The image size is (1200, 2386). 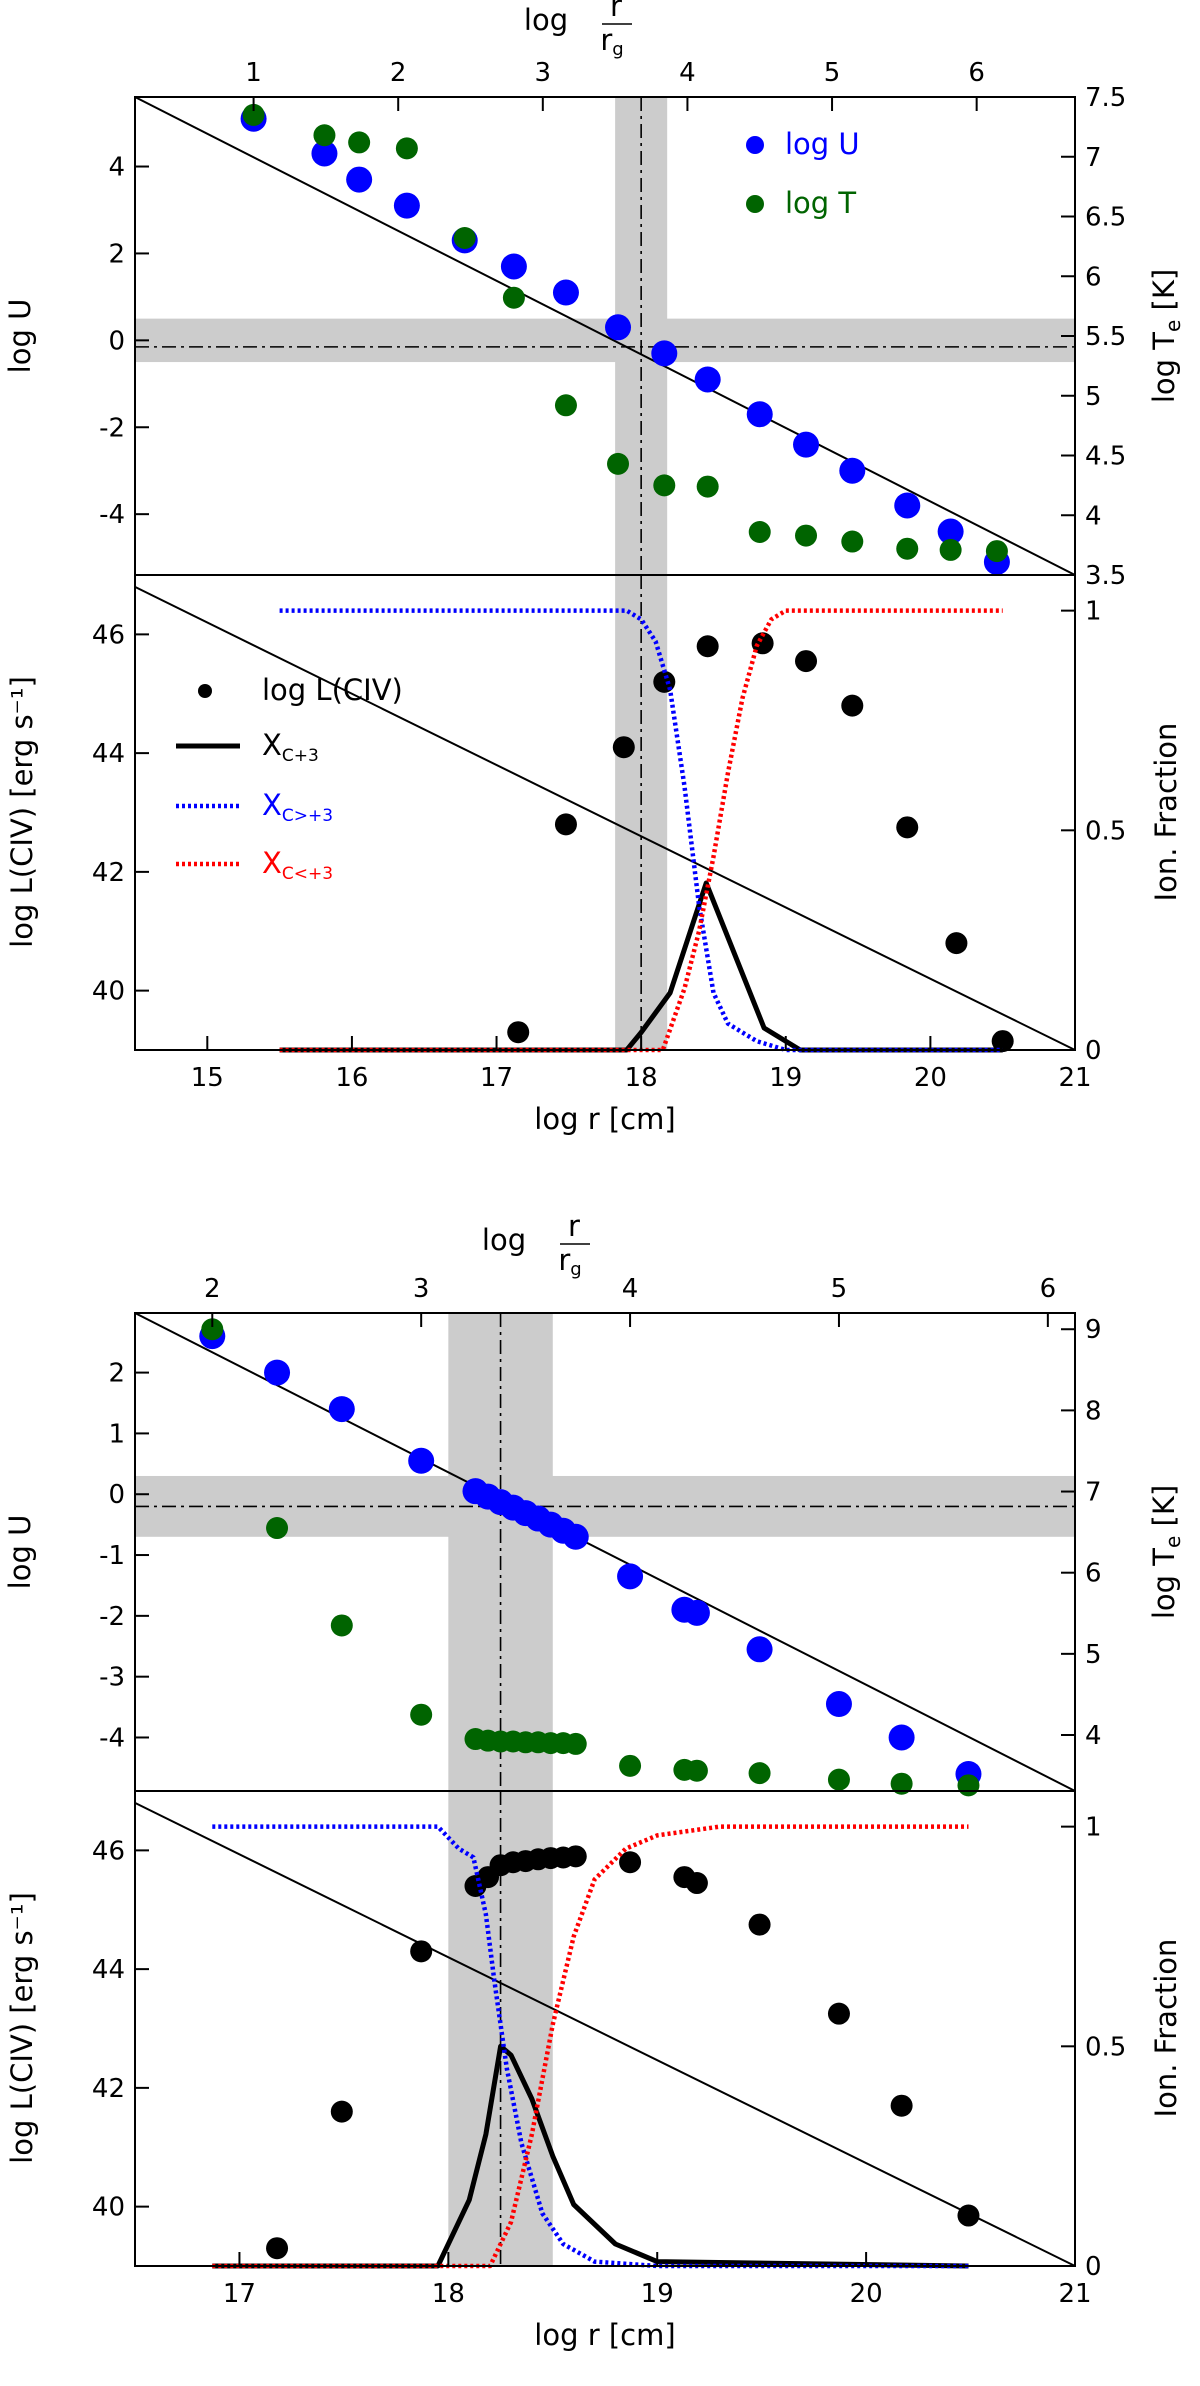 What do you see at coordinates (1166, 1552) in the screenshot?
I see `y2-axis-label: log Te [K]` at bounding box center [1166, 1552].